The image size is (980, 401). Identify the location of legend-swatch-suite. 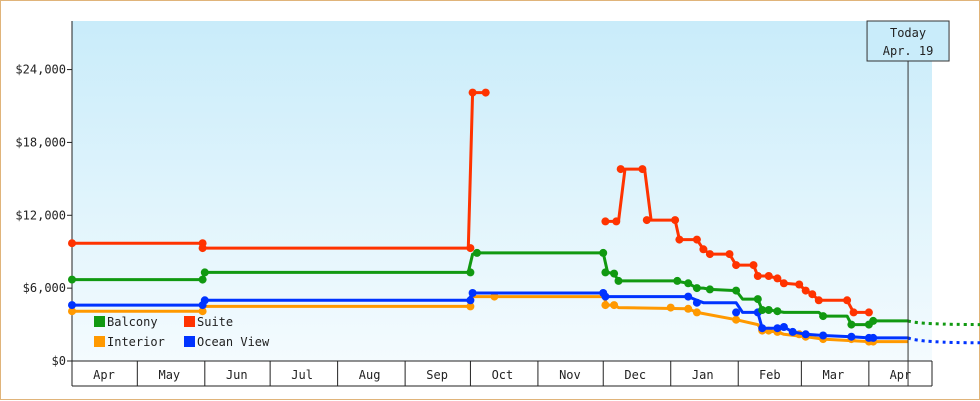
(189, 321).